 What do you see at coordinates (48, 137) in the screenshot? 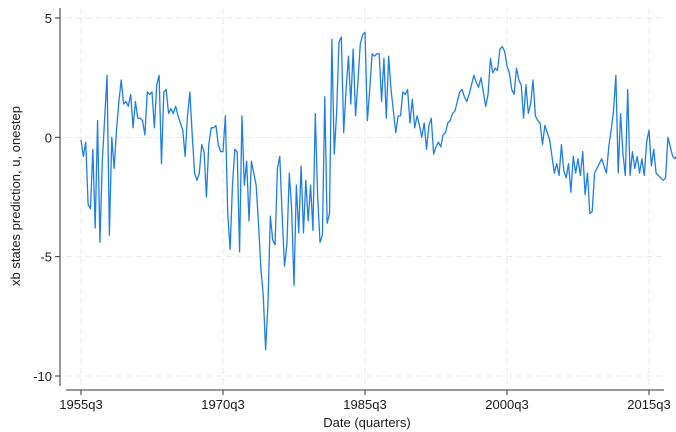
I see `y-tick-label: 0` at bounding box center [48, 137].